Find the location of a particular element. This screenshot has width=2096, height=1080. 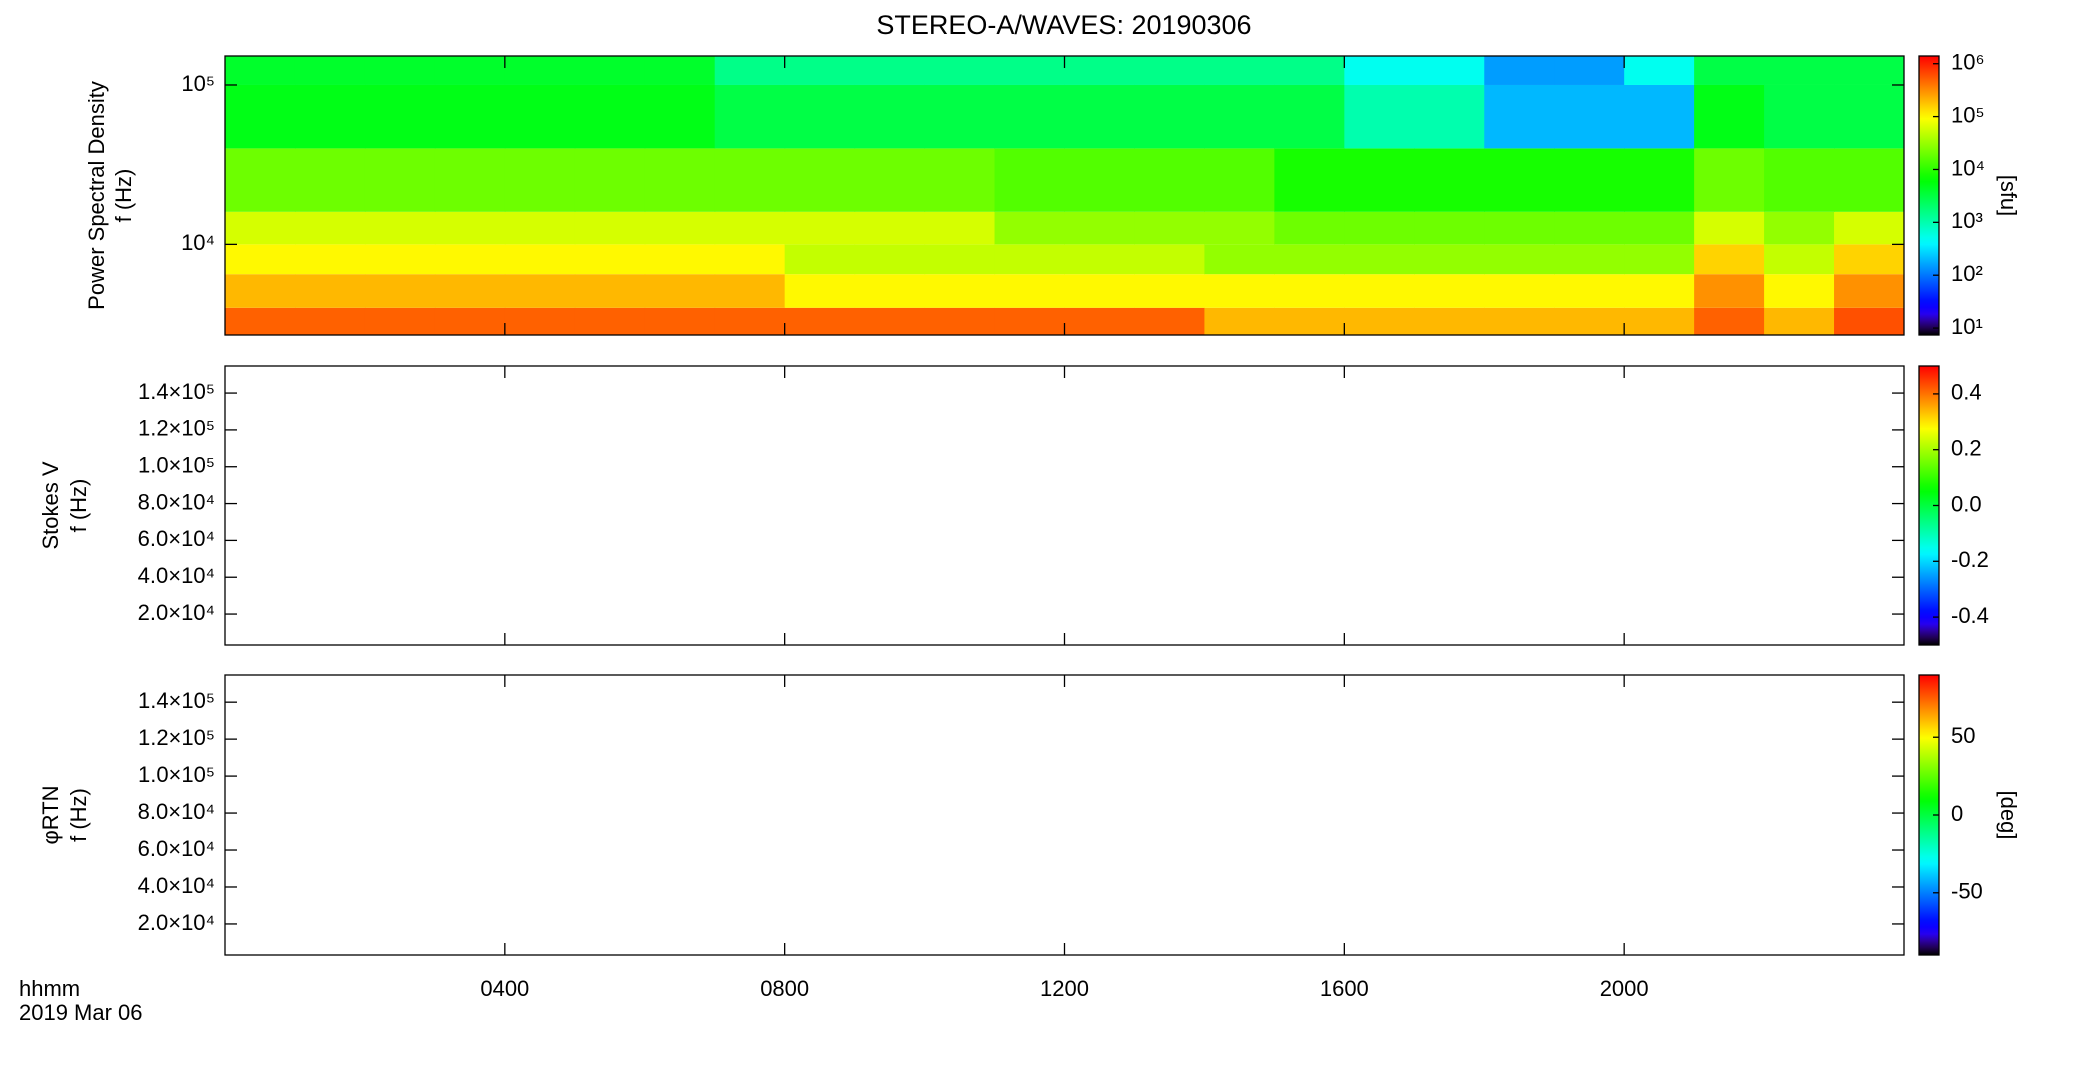

y-tick-label: 1.4×10⁵ is located at coordinates (176, 391).